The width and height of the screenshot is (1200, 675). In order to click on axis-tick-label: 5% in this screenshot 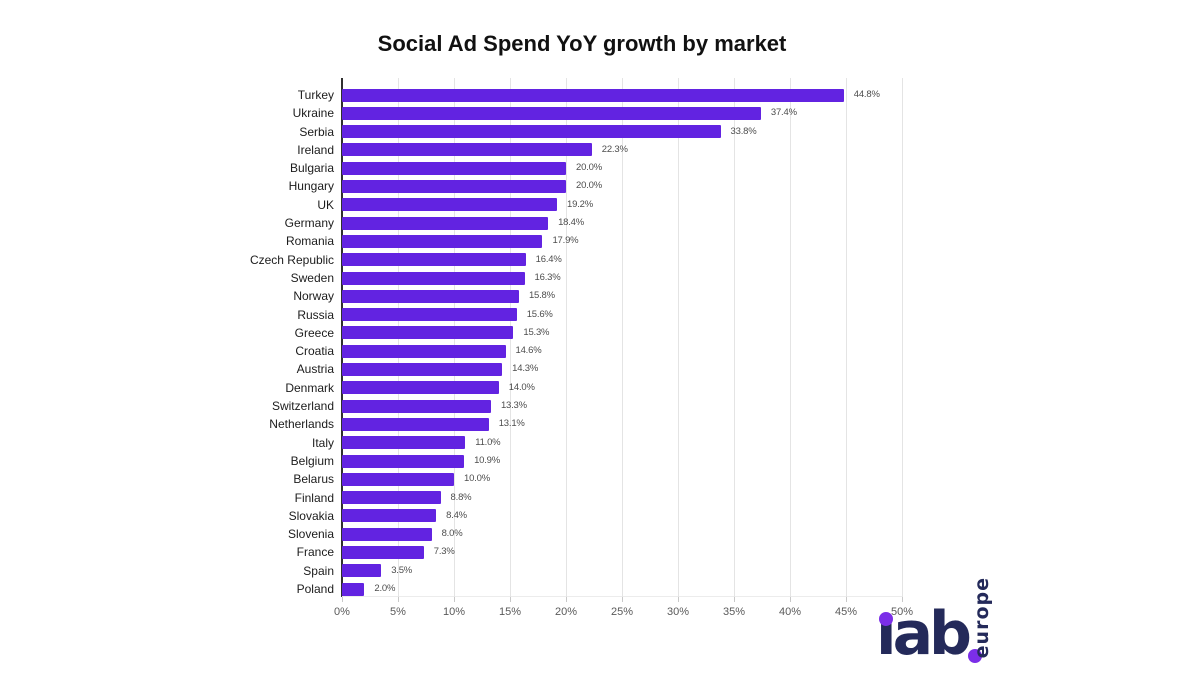, I will do `click(398, 612)`.